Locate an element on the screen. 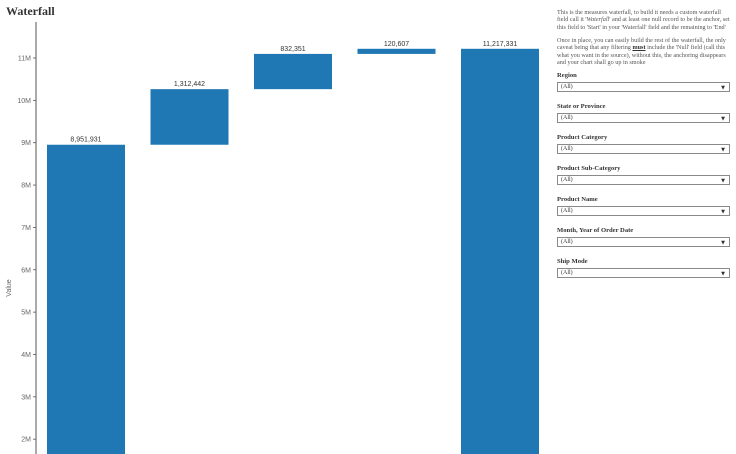 The width and height of the screenshot is (736, 454). y-axis-title: Value is located at coordinates (9, 287).